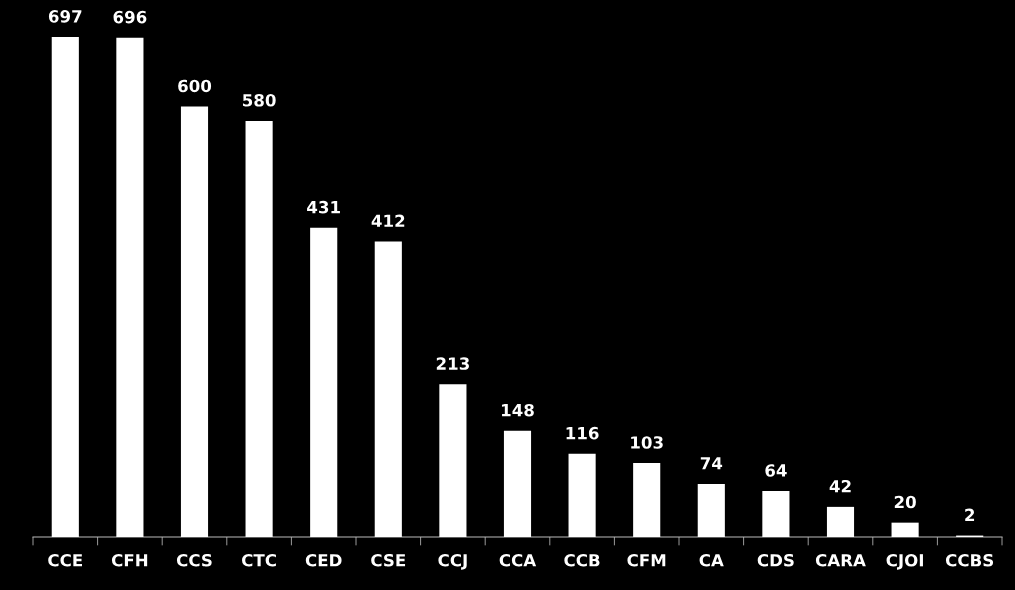  I want to click on x-tick-label: CCJ, so click(452, 561).